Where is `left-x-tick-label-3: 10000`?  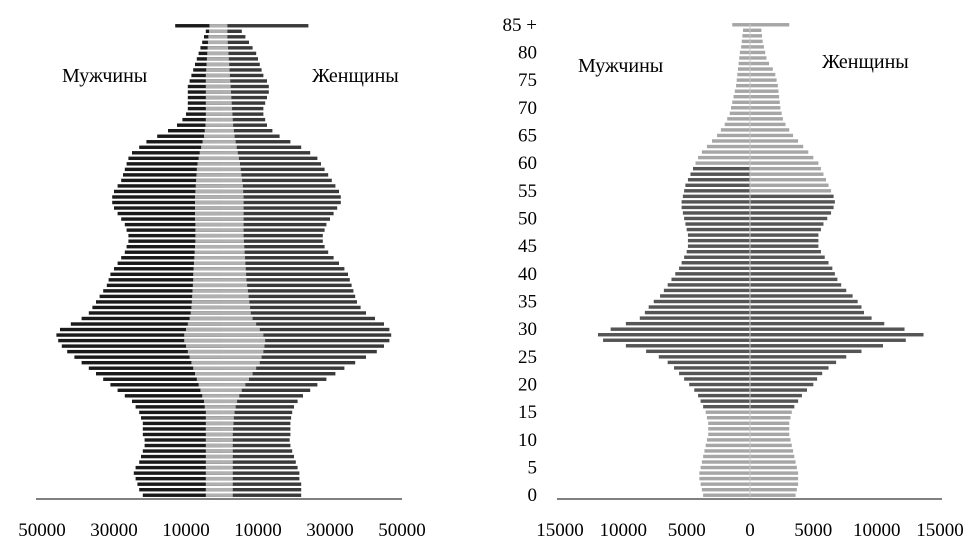
left-x-tick-label-3: 10000 is located at coordinates (258, 530).